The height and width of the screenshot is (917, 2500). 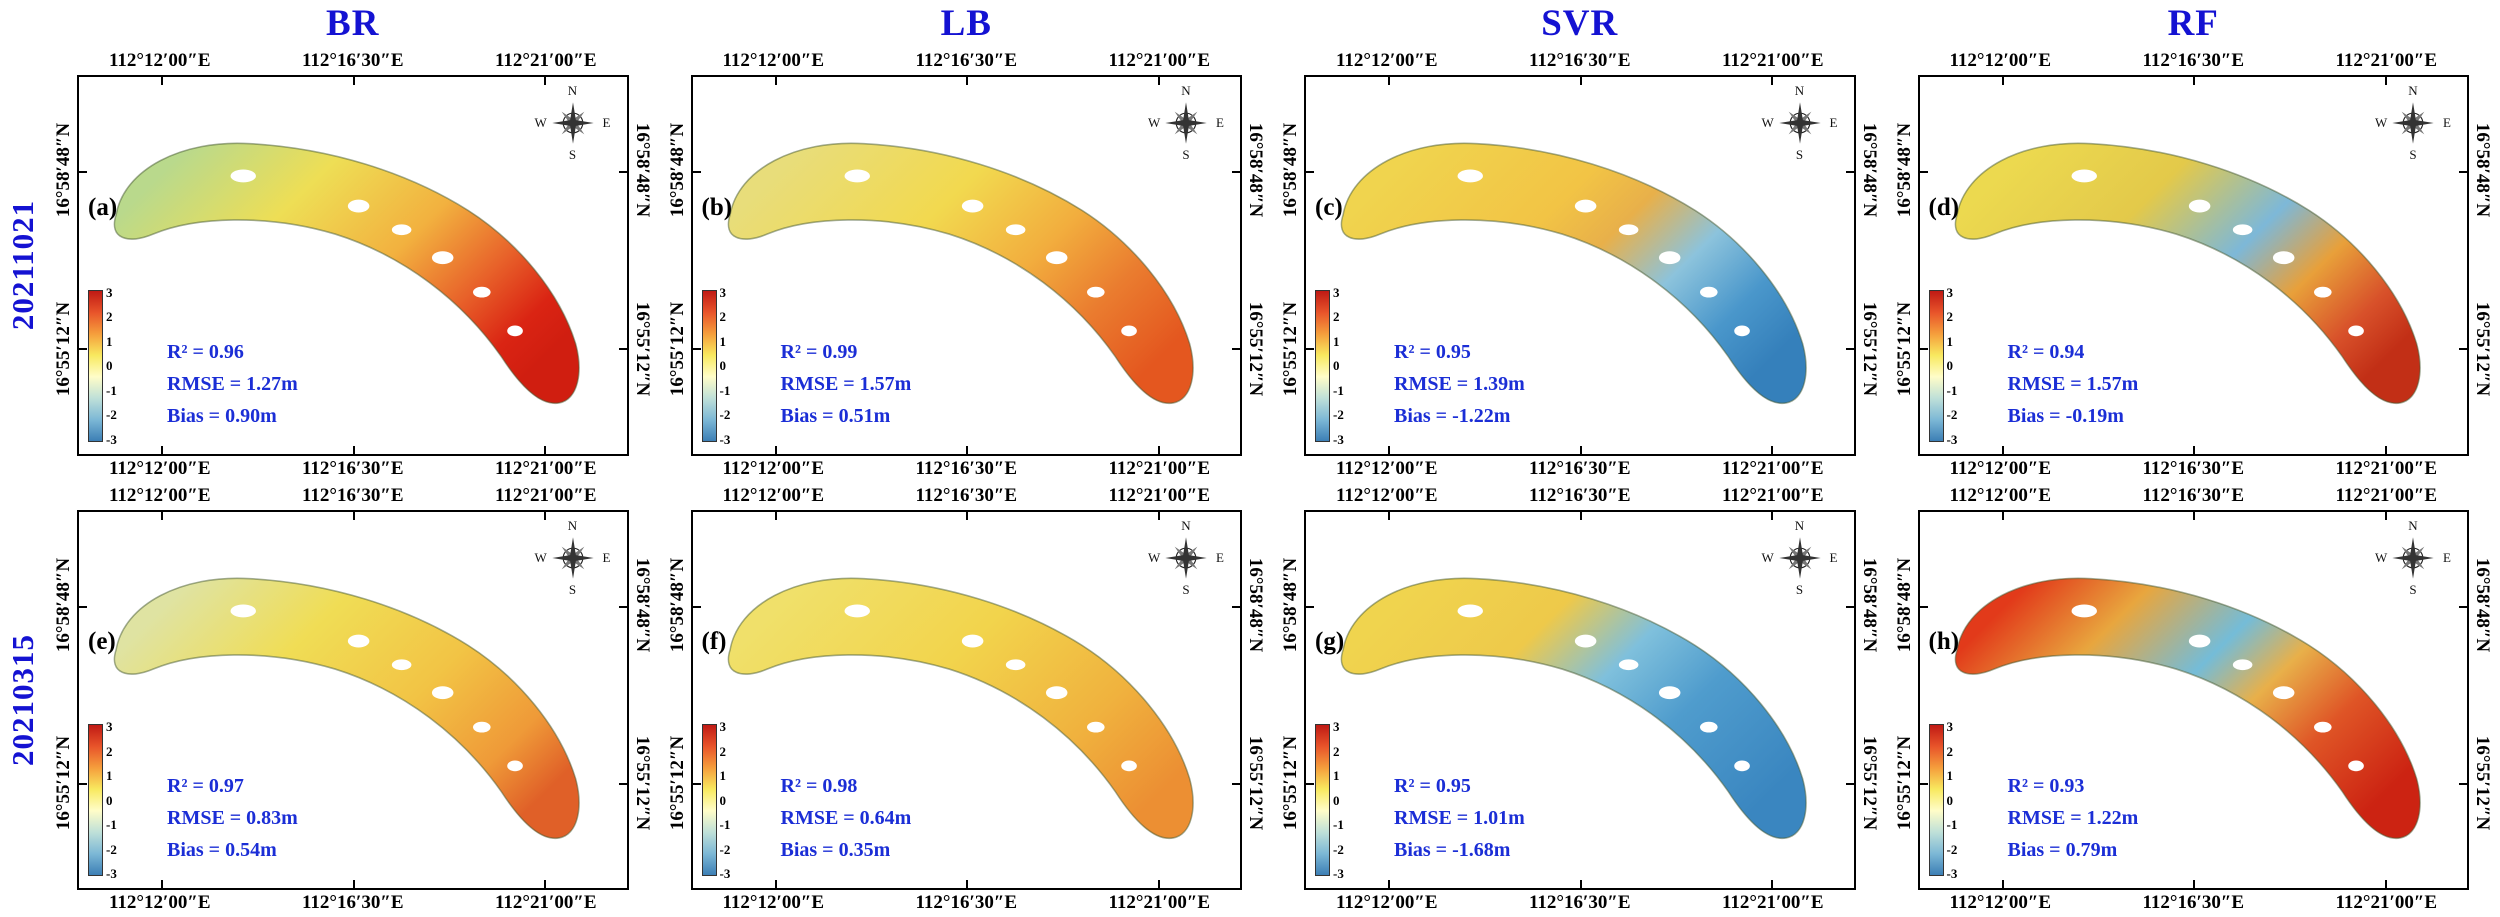 I want to click on map-canvas: (c) N W E S, so click(x=1580, y=265).